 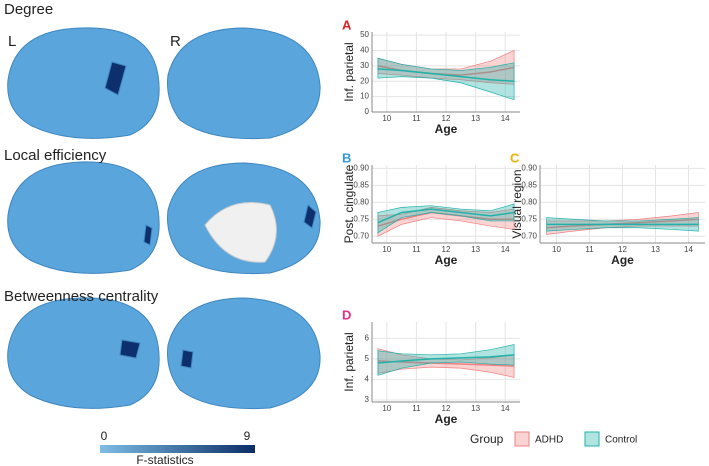 What do you see at coordinates (367, 358) in the screenshot?
I see `y-tick-label: 5` at bounding box center [367, 358].